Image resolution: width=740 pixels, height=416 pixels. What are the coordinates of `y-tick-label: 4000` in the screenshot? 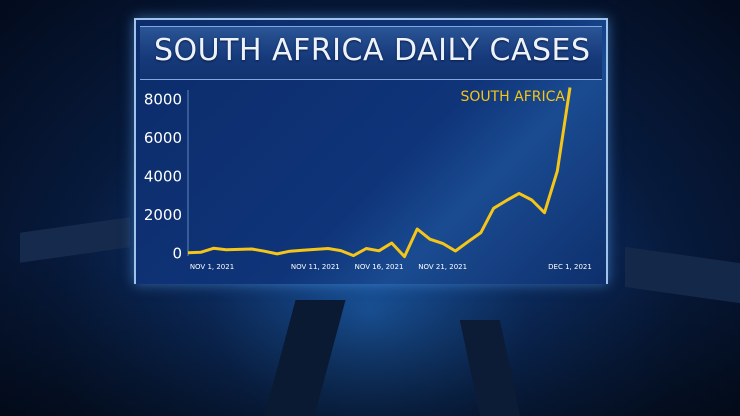 It's located at (163, 177).